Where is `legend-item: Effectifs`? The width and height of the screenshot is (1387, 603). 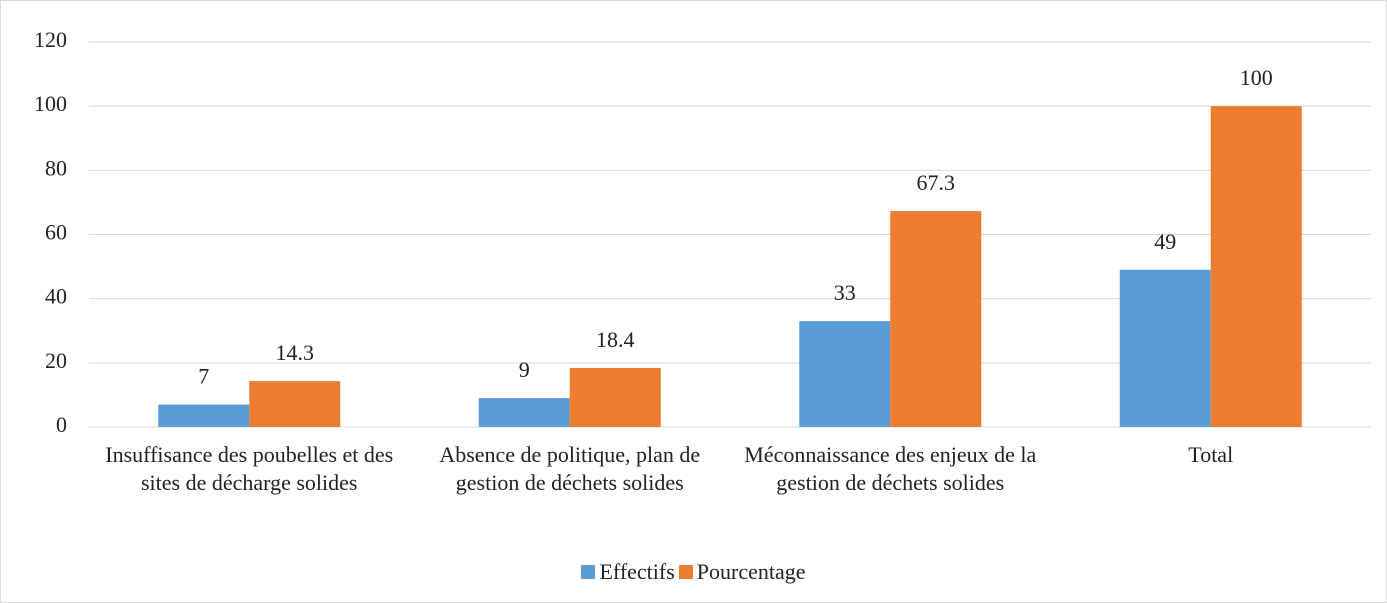
legend-item: Effectifs is located at coordinates (628, 572).